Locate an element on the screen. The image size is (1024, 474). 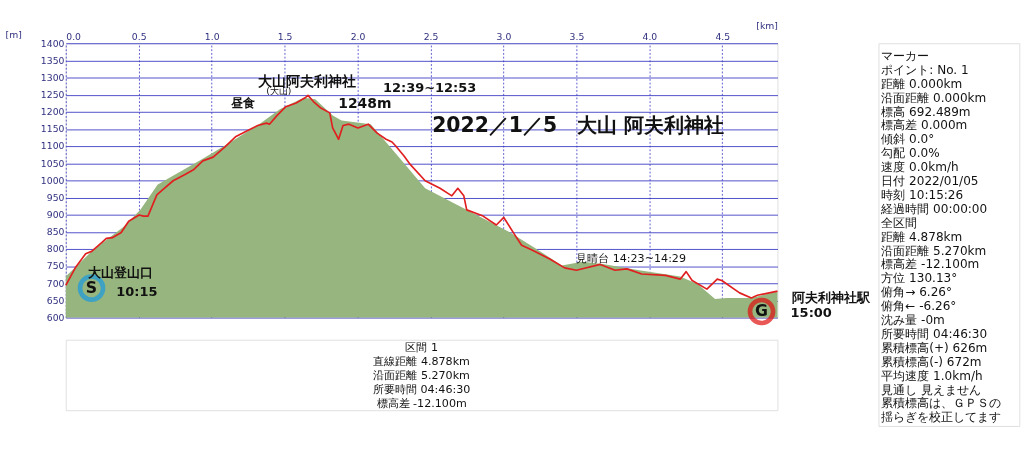
text: 俯角→ 6.26° is located at coordinates (917, 292).